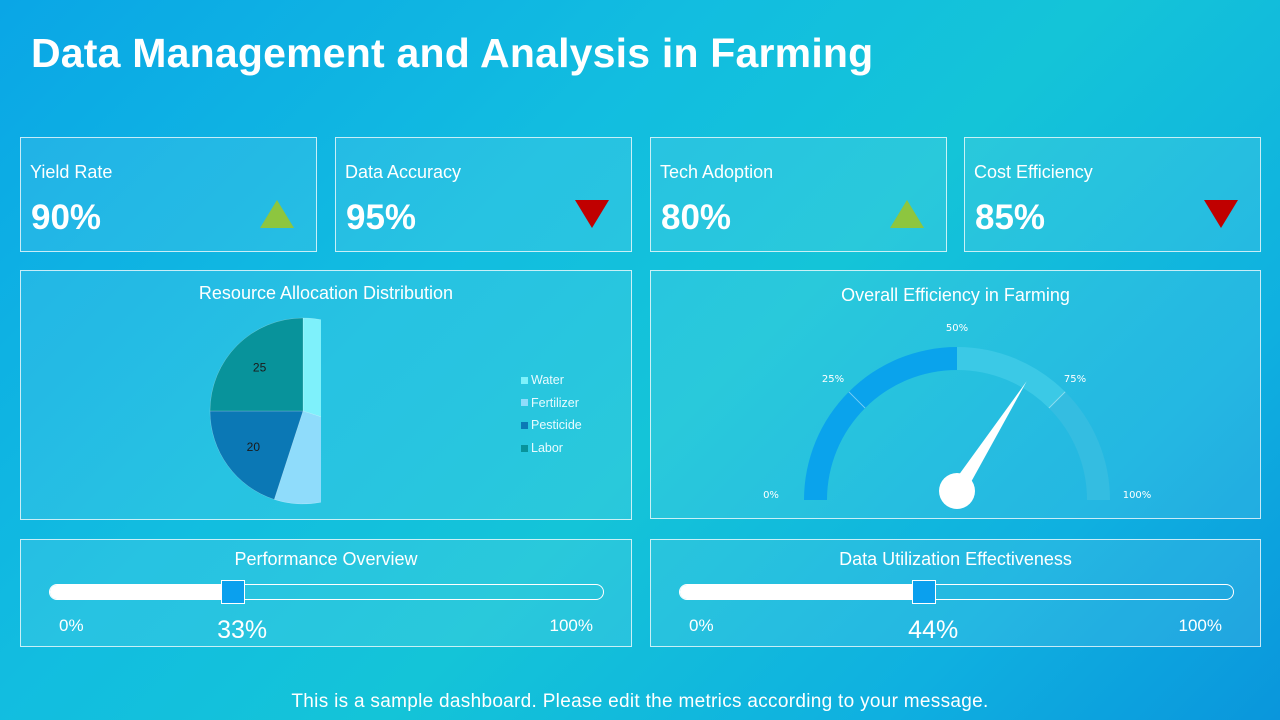  Describe the element at coordinates (403, 172) in the screenshot. I see `kpi-label: Data Accuracy` at that location.